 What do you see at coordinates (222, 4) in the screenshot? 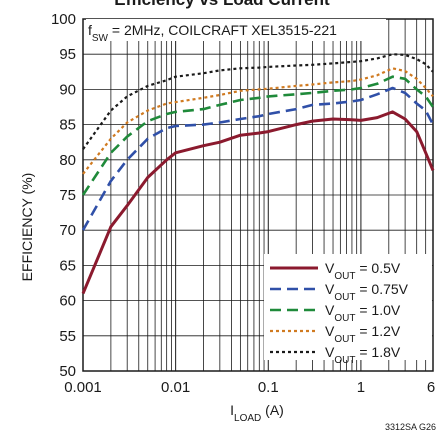
I see `chart-title: Efficiency vs Load Current` at bounding box center [222, 4].